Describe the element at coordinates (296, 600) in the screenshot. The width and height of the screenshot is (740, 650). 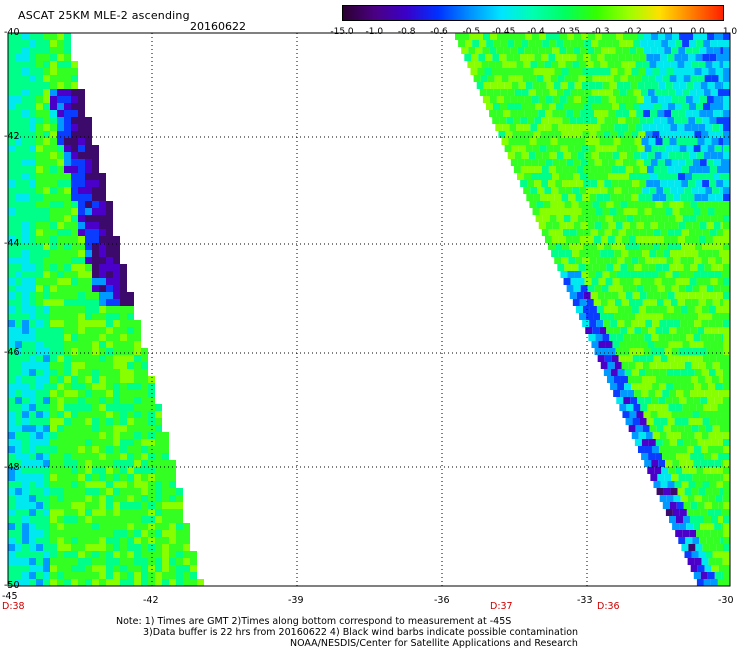
I see `lon-label-39: -39` at that location.